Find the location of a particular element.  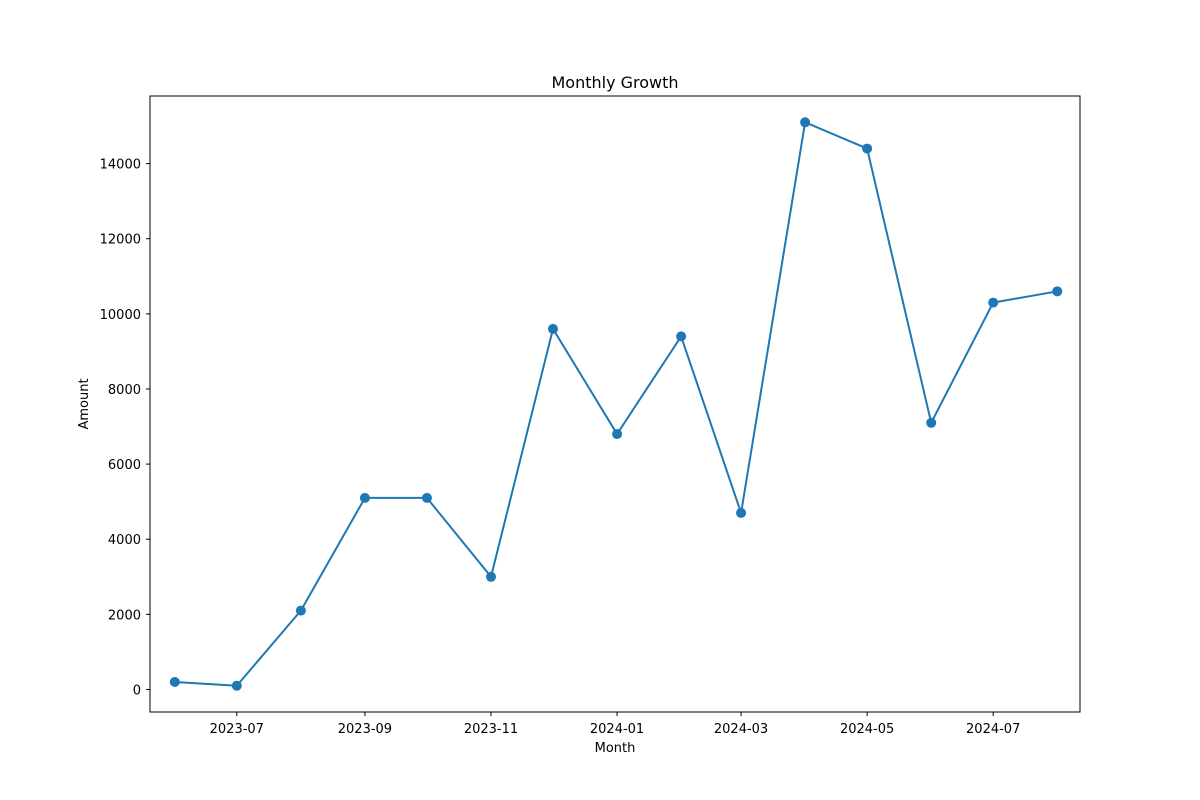

x-tick-label: 2023-11 is located at coordinates (491, 729).